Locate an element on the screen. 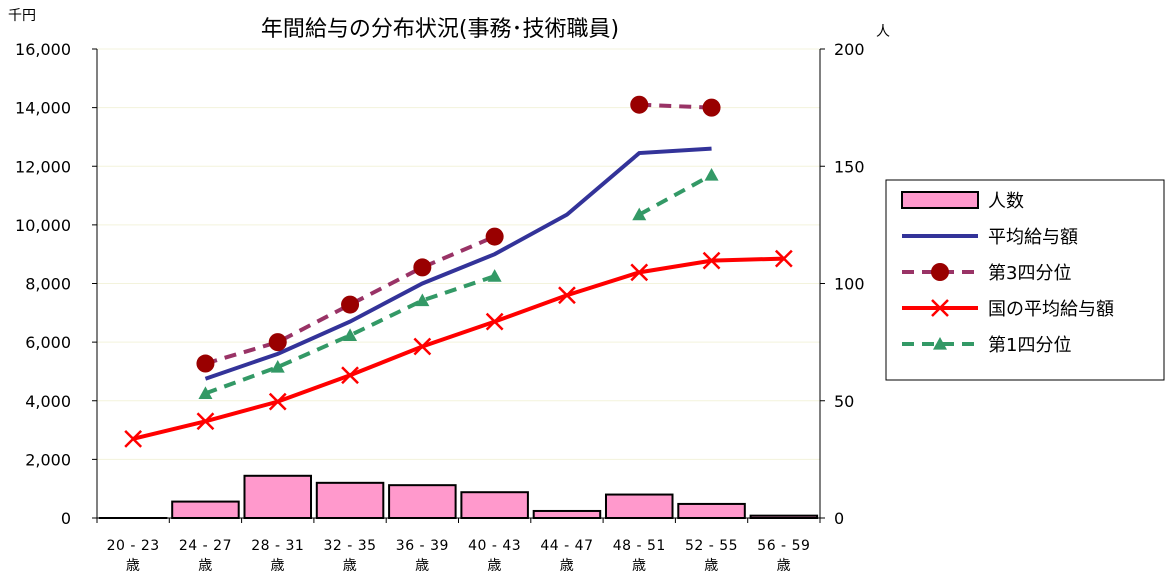  legend-box is located at coordinates (1025, 280).